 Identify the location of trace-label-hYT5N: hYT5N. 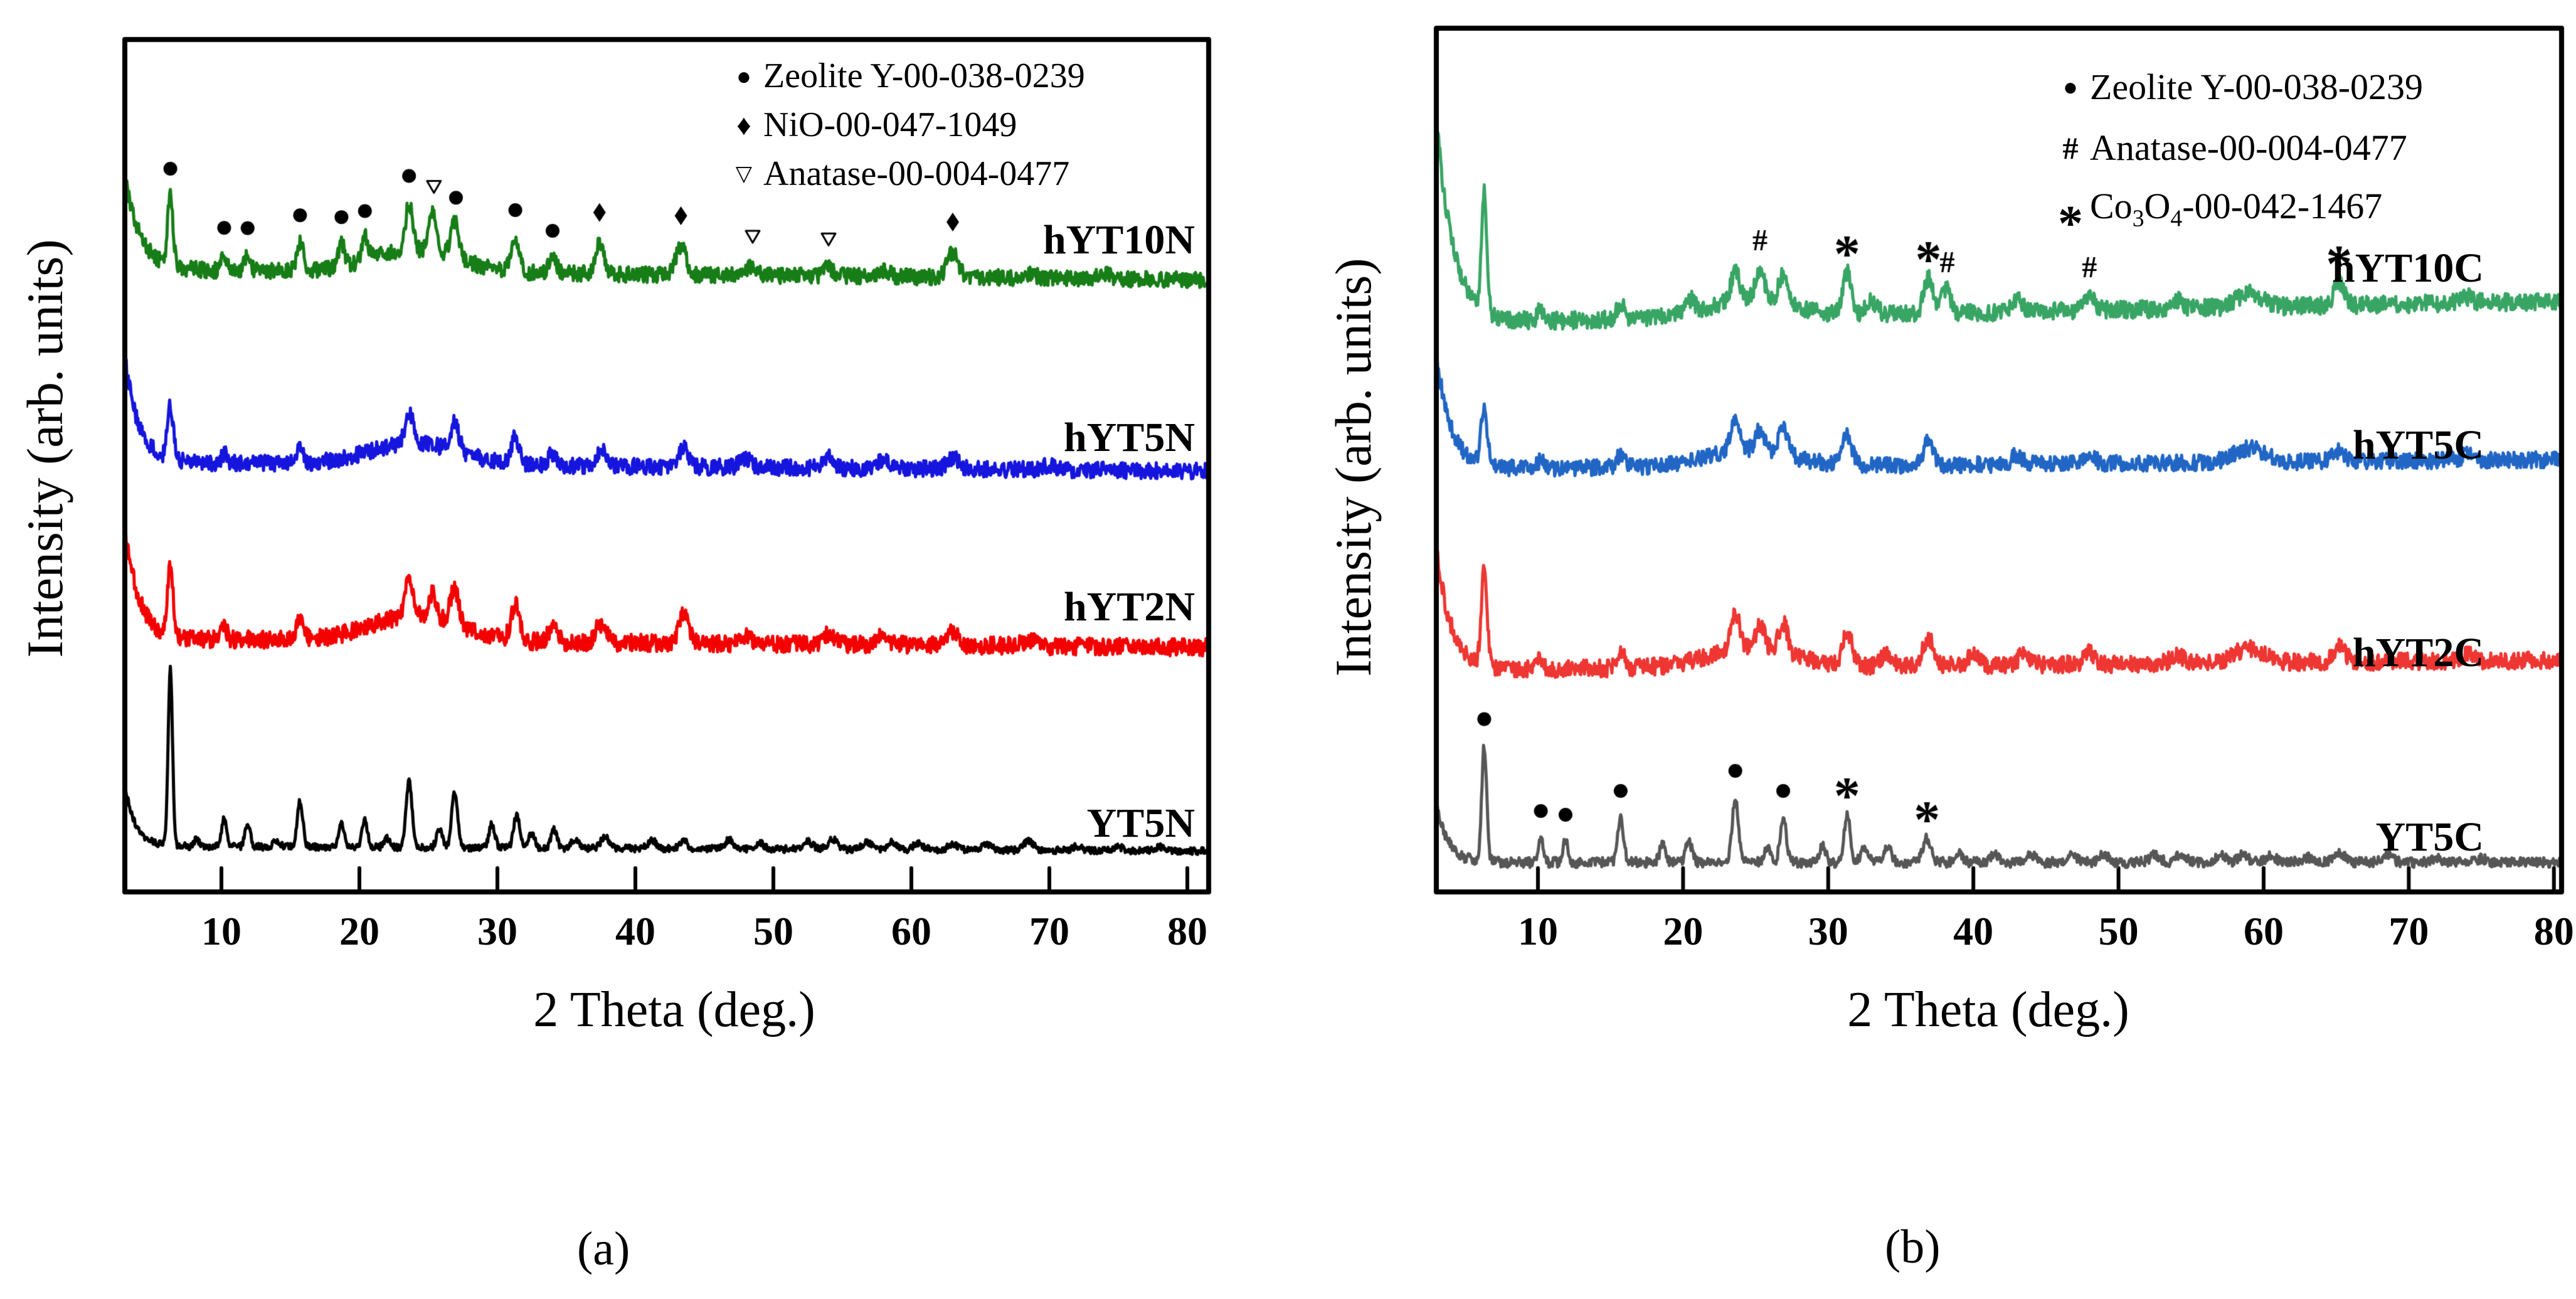
(1129, 437).